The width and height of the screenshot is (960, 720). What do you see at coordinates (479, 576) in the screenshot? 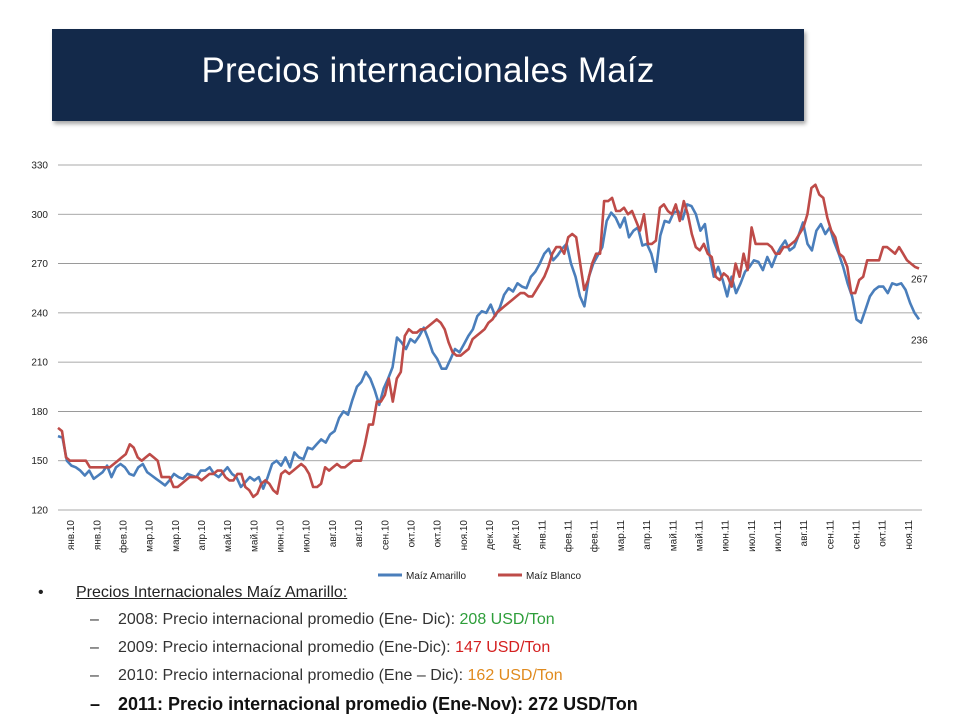
I see `chart-legend: Maíz Amarillo Maíz Blanco` at bounding box center [479, 576].